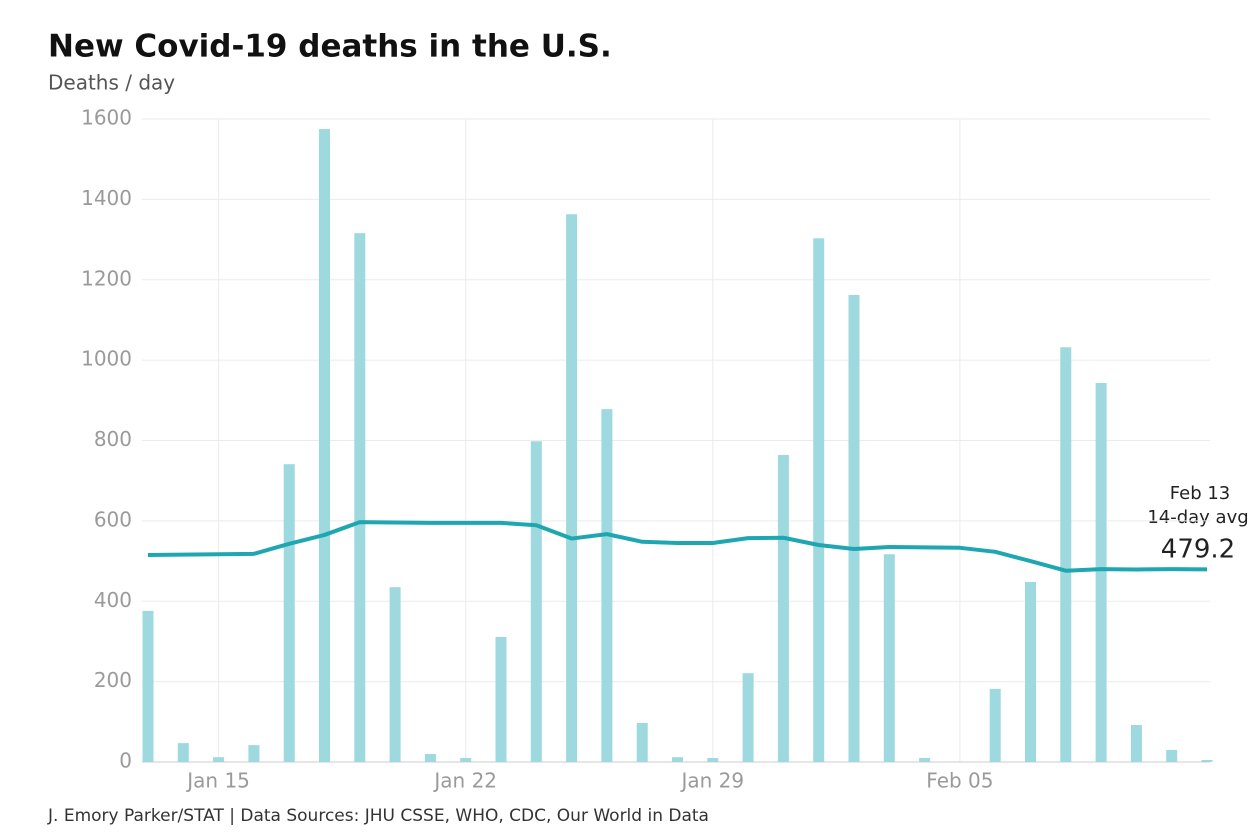 Image resolution: width=1252 pixels, height=834 pixels. I want to click on chart-subtitle: Deaths / day, so click(111, 83).